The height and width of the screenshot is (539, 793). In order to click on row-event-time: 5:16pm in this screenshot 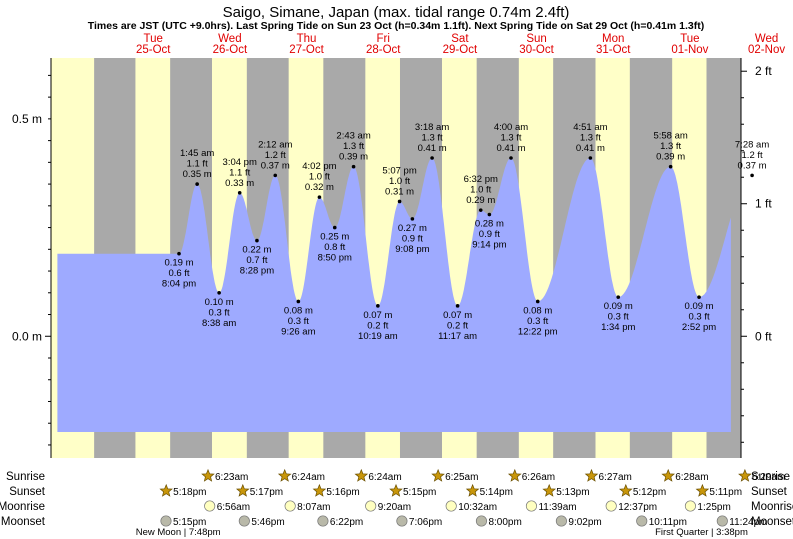, I will do `click(342, 492)`.